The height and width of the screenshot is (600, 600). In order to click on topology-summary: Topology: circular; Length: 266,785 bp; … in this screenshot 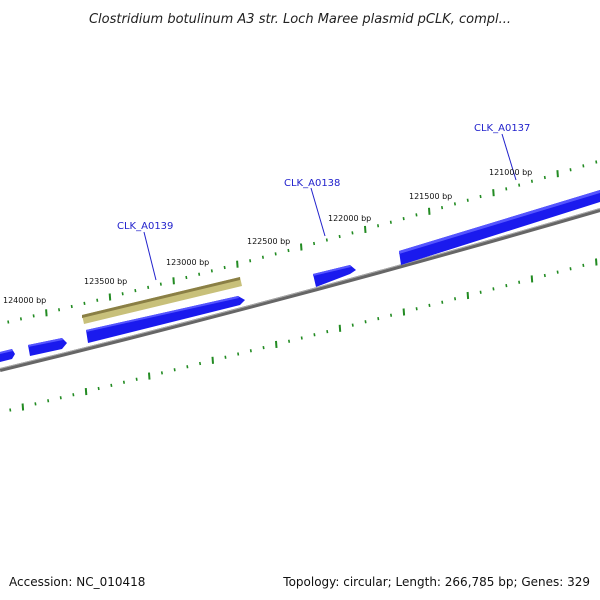, I will do `click(436, 582)`.